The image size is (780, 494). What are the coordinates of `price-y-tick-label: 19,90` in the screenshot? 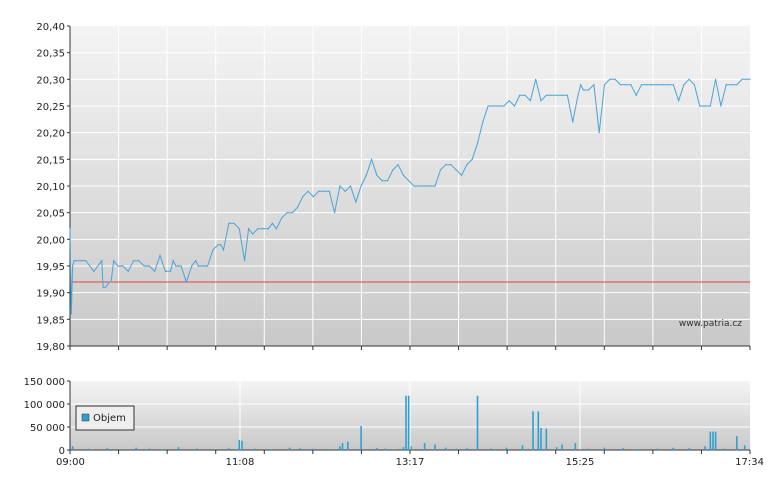 It's located at (50, 294).